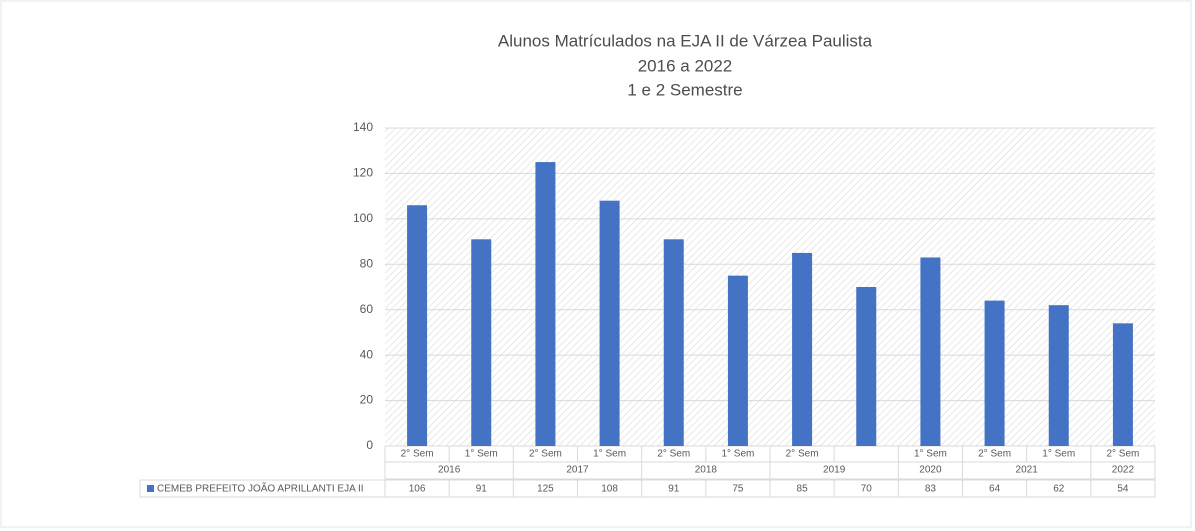 The height and width of the screenshot is (531, 1195). I want to click on y-tick-label: 100, so click(363, 218).